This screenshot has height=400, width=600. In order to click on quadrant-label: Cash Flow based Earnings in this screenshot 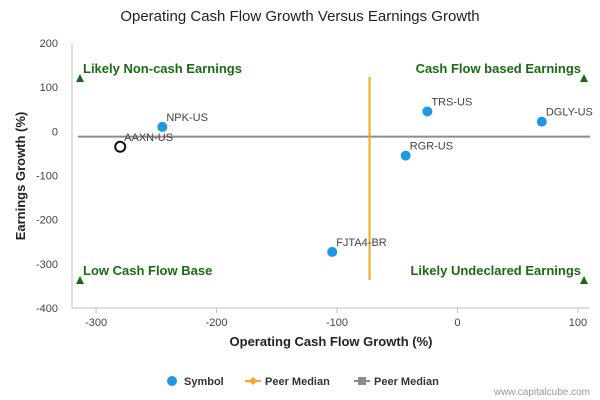, I will do `click(498, 68)`.